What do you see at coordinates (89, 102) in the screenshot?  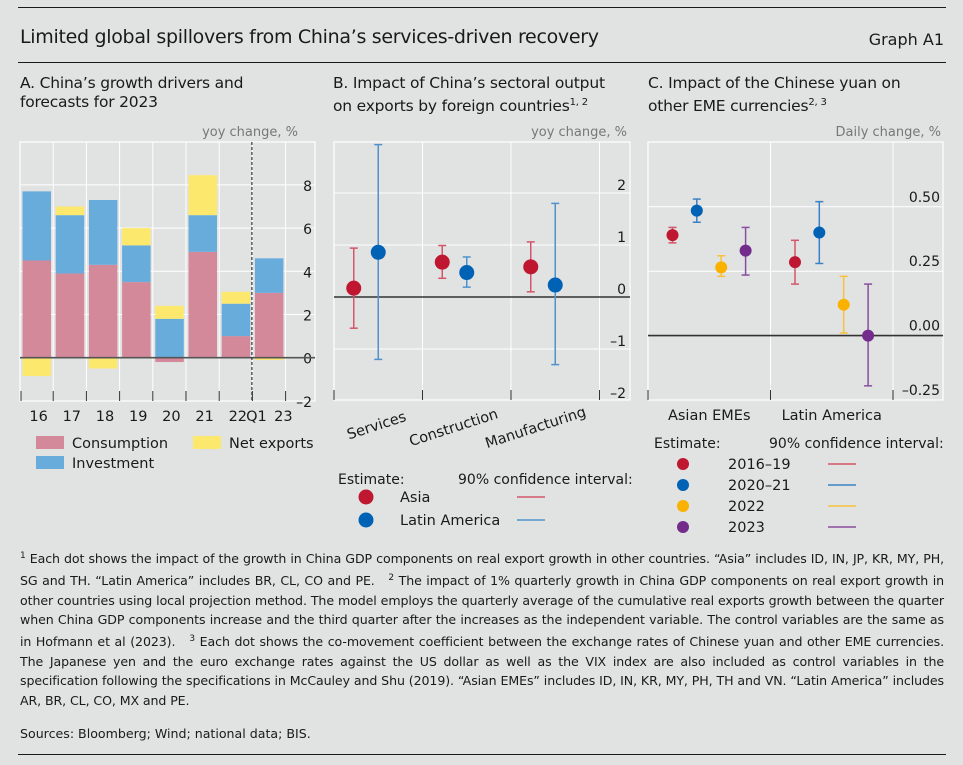 I see `panel-a-title-line2: forecasts for 2023` at bounding box center [89, 102].